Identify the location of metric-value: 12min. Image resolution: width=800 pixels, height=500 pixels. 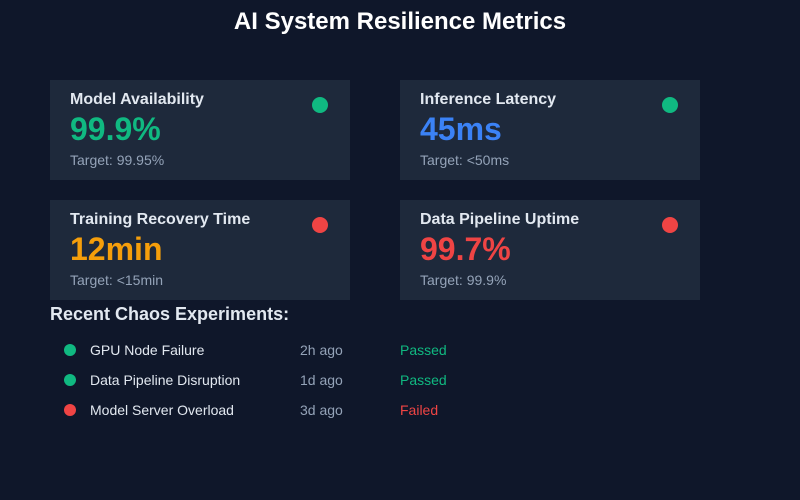
(116, 249).